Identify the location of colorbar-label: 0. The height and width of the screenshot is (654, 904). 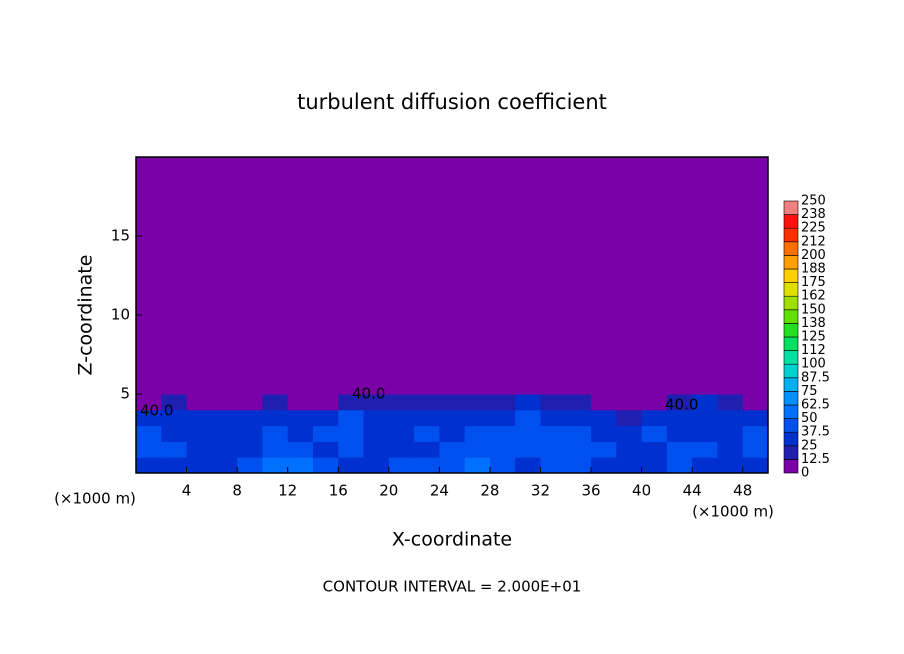
(805, 473).